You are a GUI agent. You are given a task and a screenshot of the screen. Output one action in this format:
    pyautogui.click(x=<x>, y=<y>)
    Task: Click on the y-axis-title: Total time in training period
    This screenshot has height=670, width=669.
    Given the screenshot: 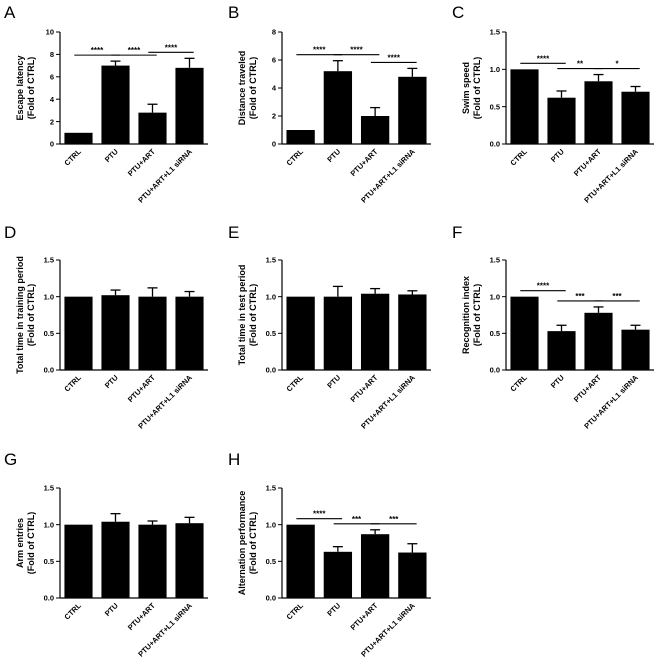 What is the action you would take?
    pyautogui.click(x=20, y=315)
    